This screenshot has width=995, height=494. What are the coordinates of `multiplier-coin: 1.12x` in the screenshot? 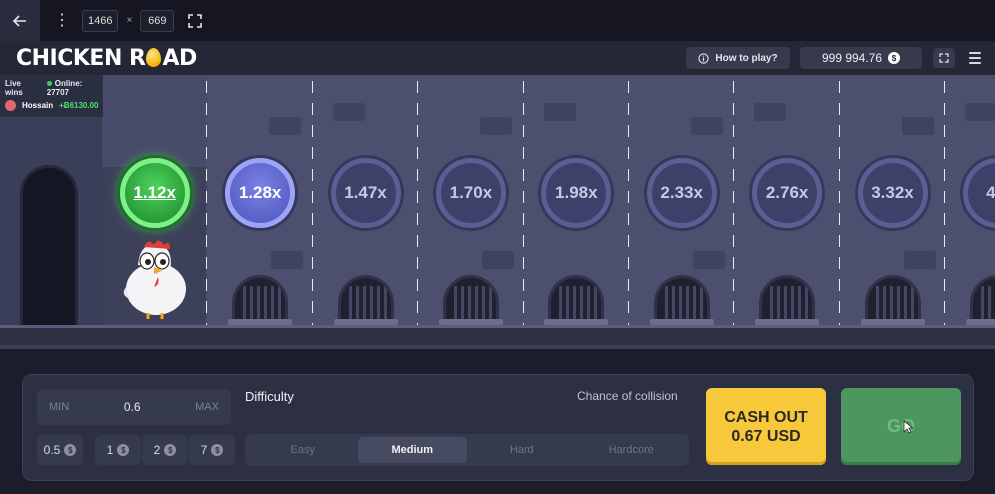 It's located at (154, 193).